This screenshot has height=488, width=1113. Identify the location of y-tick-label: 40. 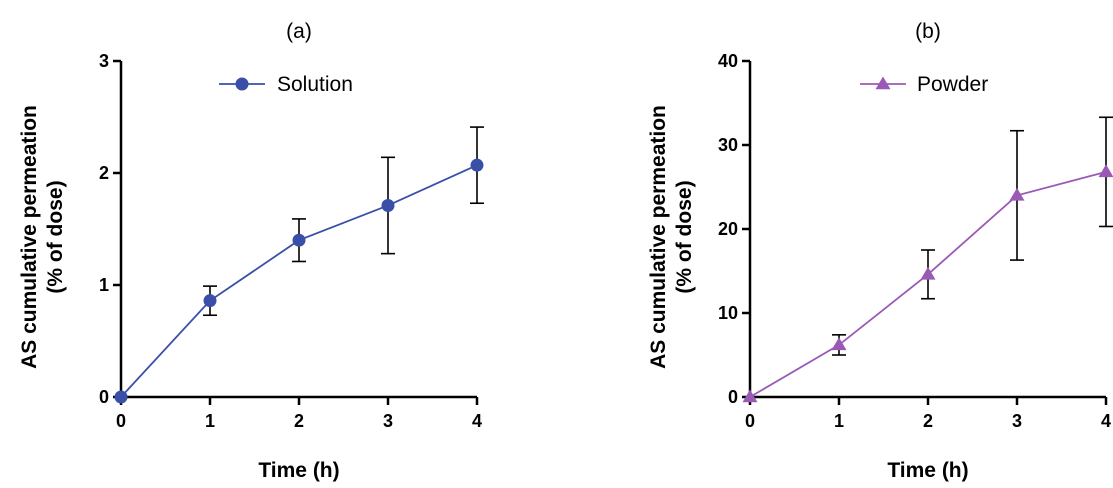
(728, 61).